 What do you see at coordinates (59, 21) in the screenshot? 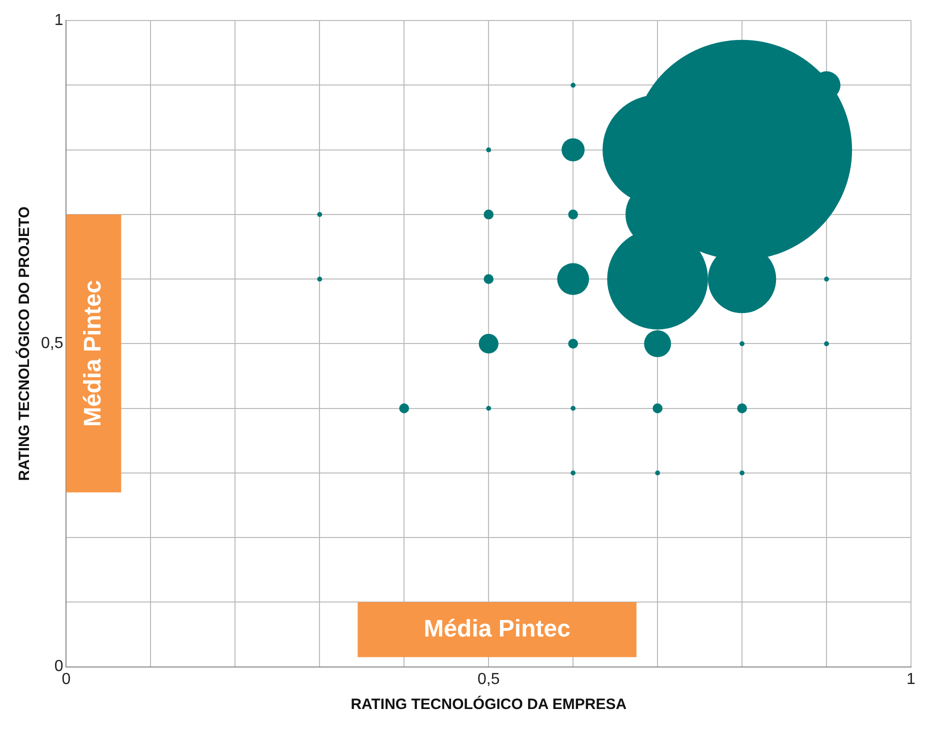
I see `y-tick-label: 1` at bounding box center [59, 21].